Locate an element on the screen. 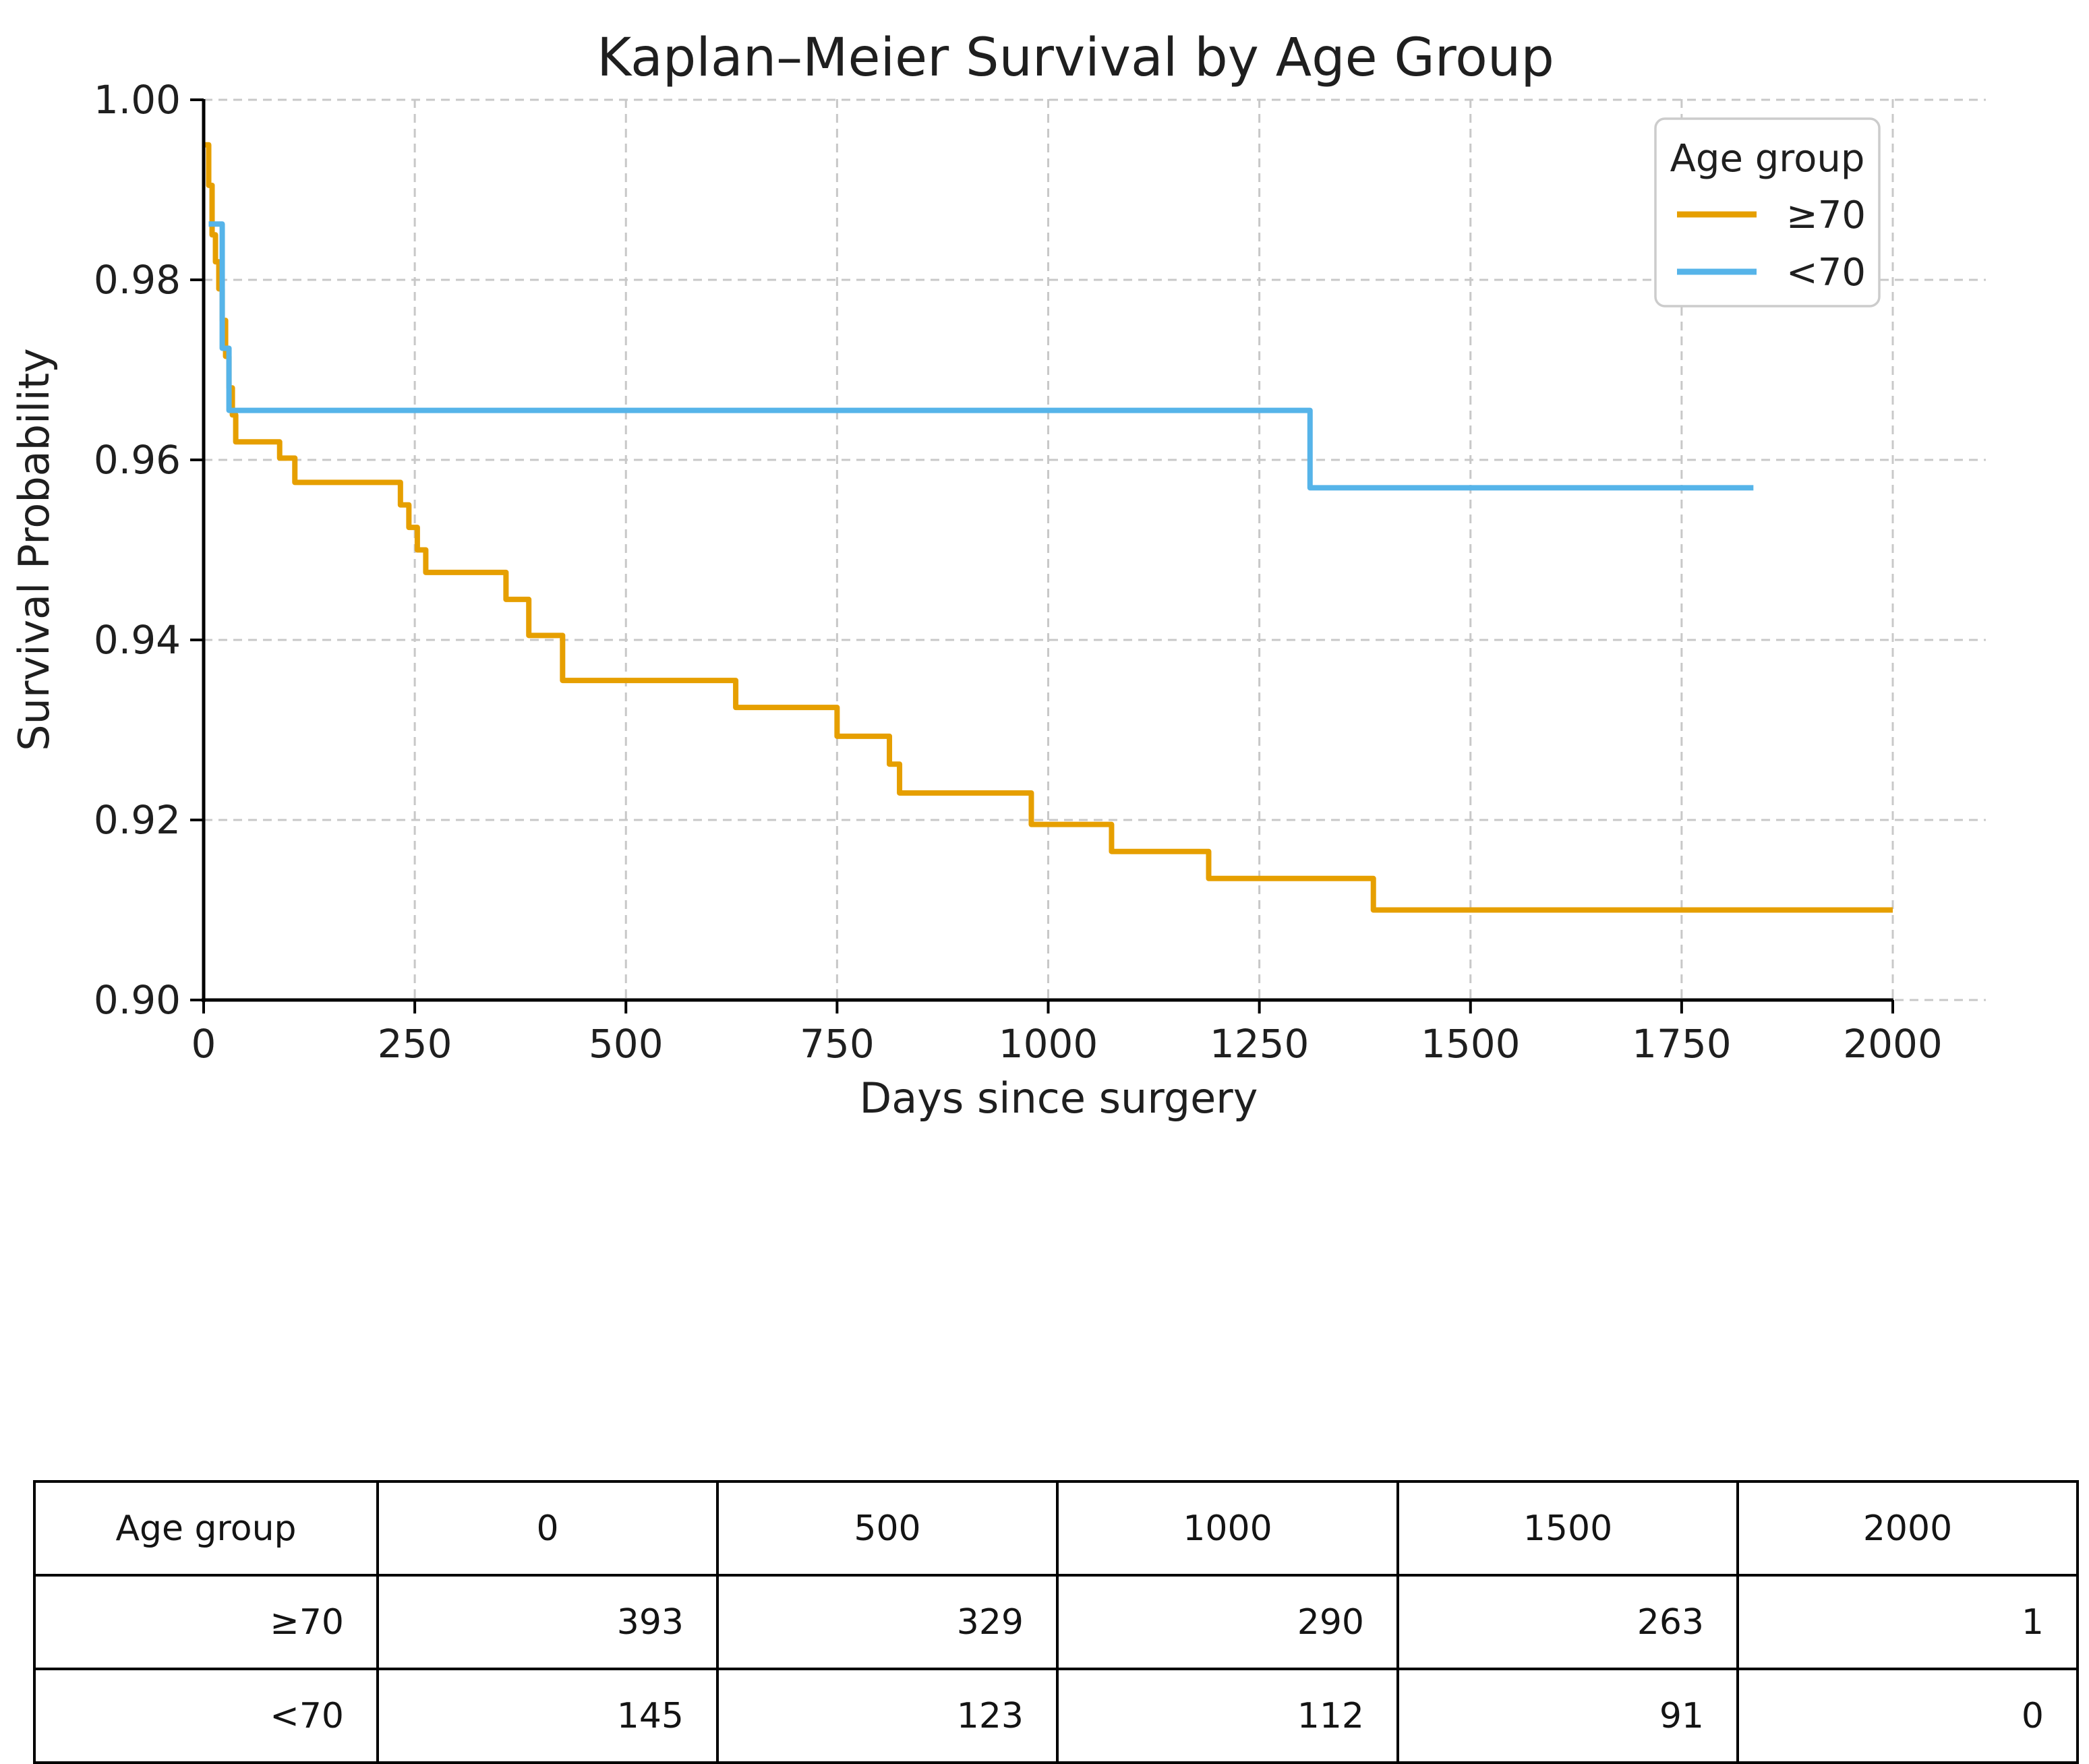 Image resolution: width=2089 pixels, height=1764 pixels. y-tick-label-0.98: 0.98 is located at coordinates (137, 280).